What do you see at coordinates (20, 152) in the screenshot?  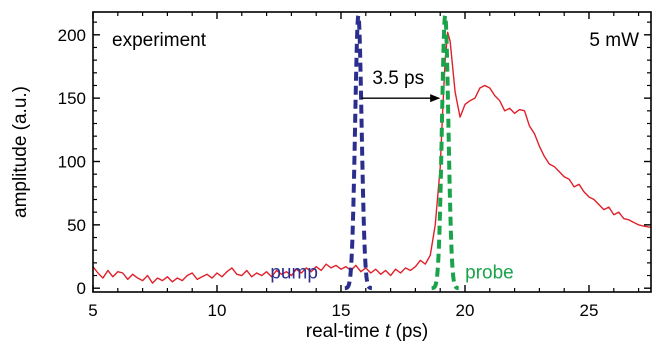 I see `y-axis-label: amplitude (a.u.)` at bounding box center [20, 152].